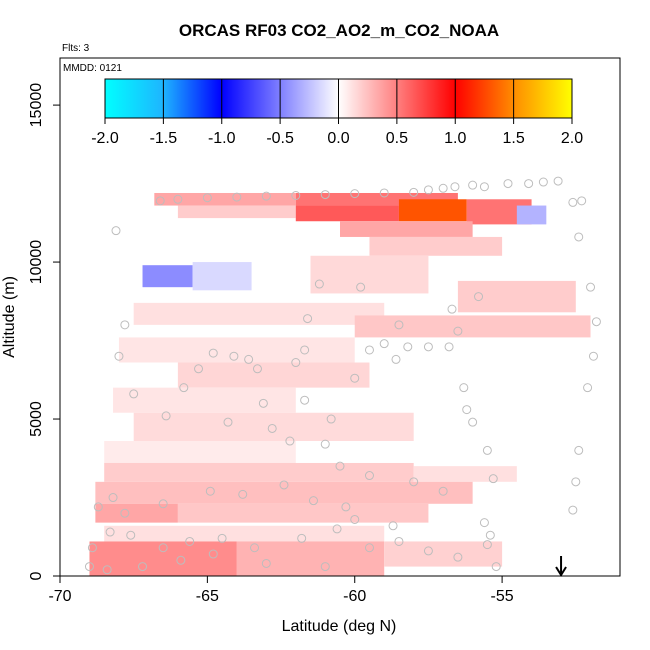 This screenshot has height=650, width=650. Describe the element at coordinates (59, 596) in the screenshot. I see `x-tick-label: -70` at that location.